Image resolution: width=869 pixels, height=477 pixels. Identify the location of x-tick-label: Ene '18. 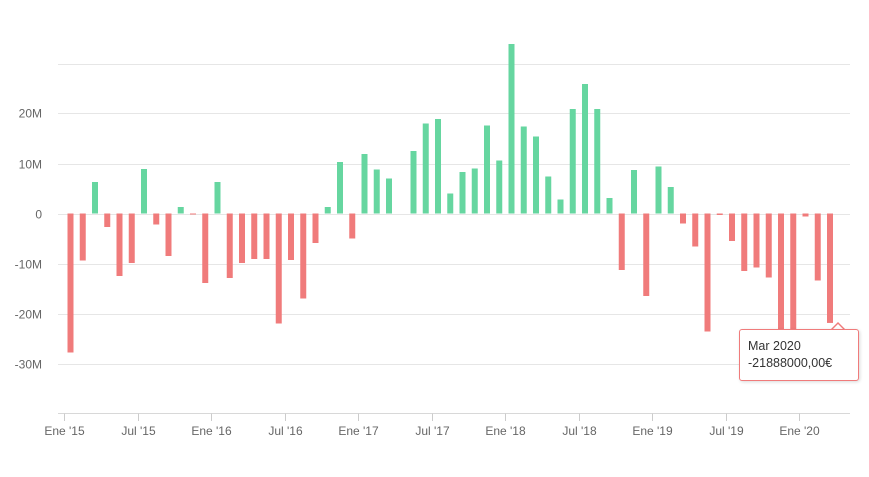
(505, 431).